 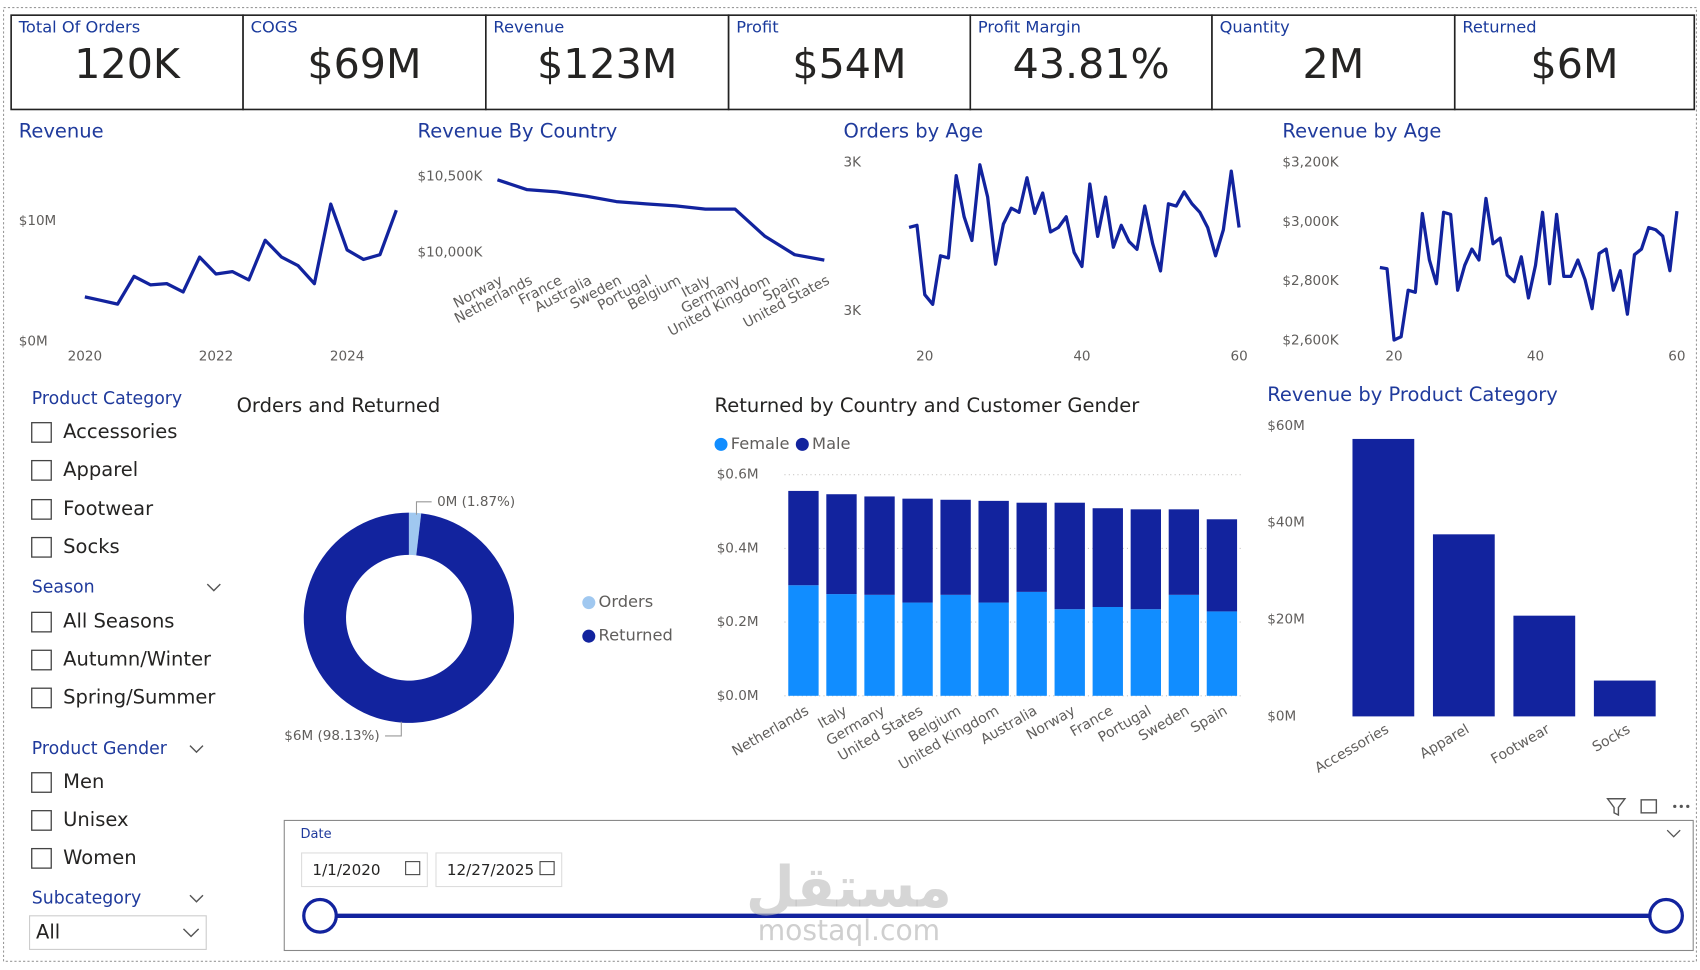 What do you see at coordinates (1286, 523) in the screenshot?
I see `y-tick-label: $40M` at bounding box center [1286, 523].